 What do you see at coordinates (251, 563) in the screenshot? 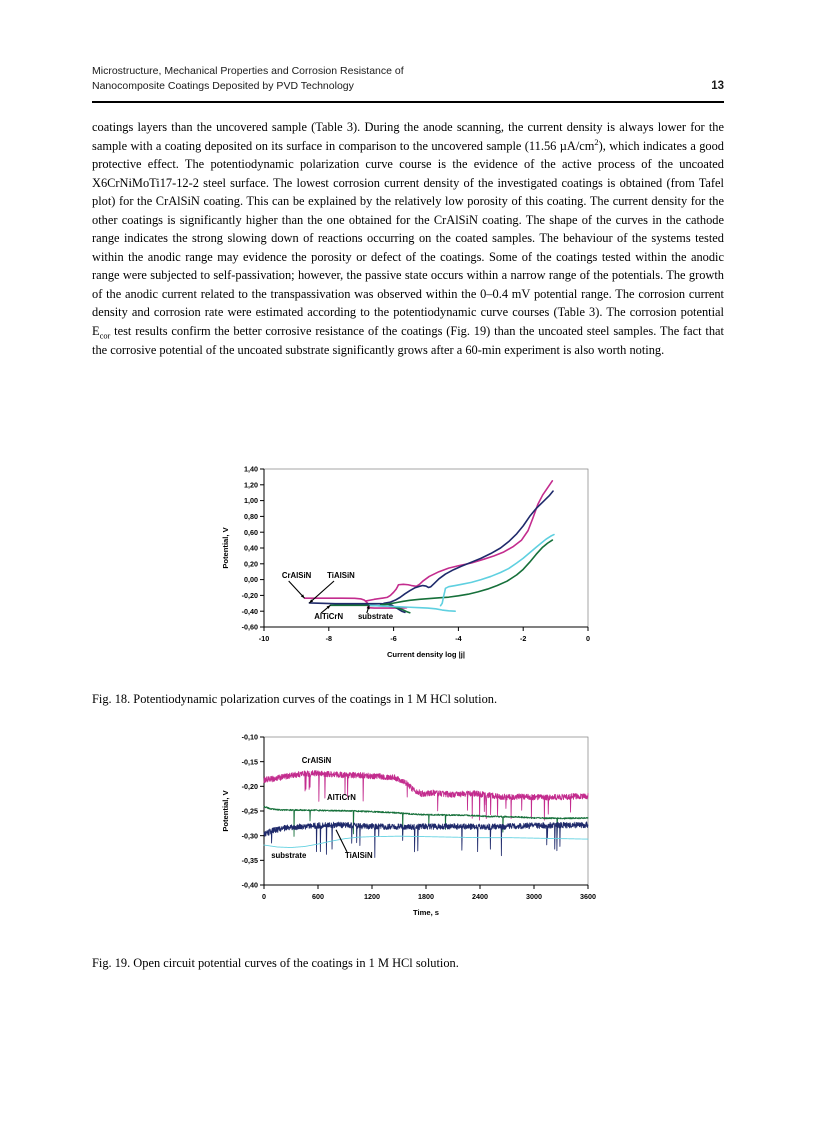
I see `svg-text: 0,20` at bounding box center [251, 563].